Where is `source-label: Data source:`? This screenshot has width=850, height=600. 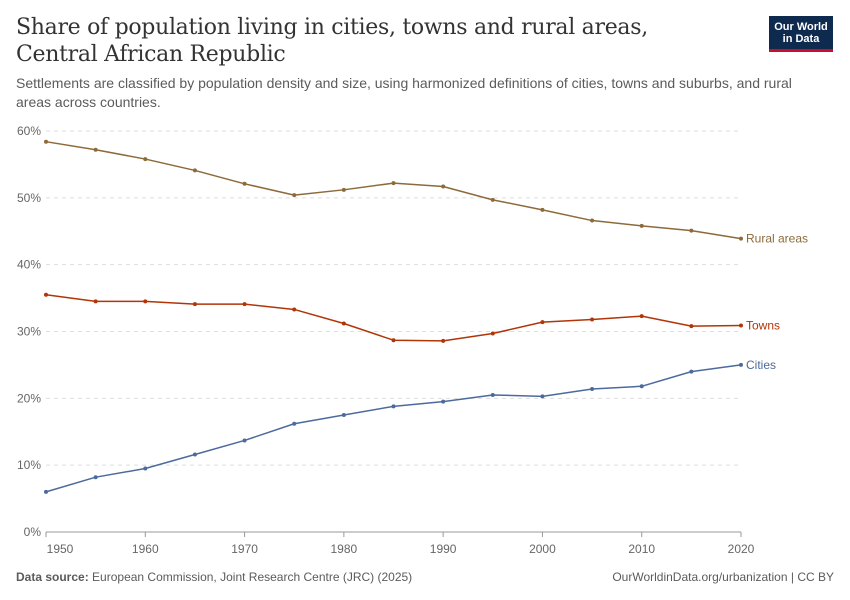 source-label: Data source: is located at coordinates (52, 577).